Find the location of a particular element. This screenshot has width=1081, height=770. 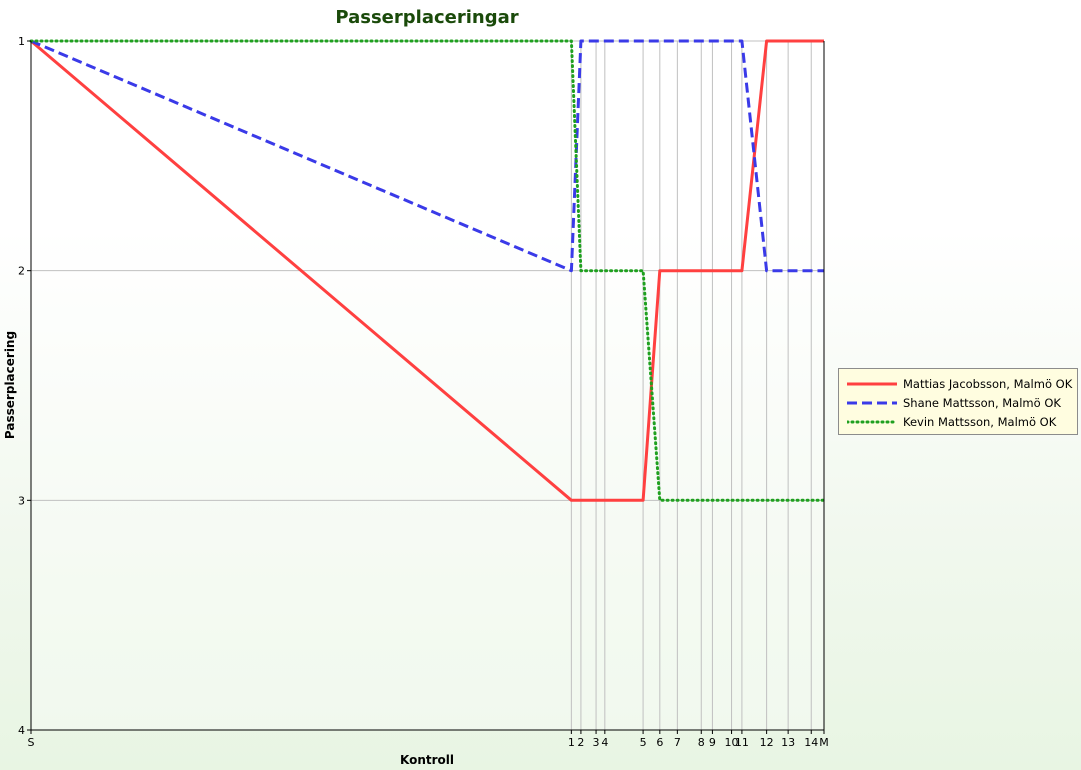

y-tick-label: 2 is located at coordinates (21, 271).